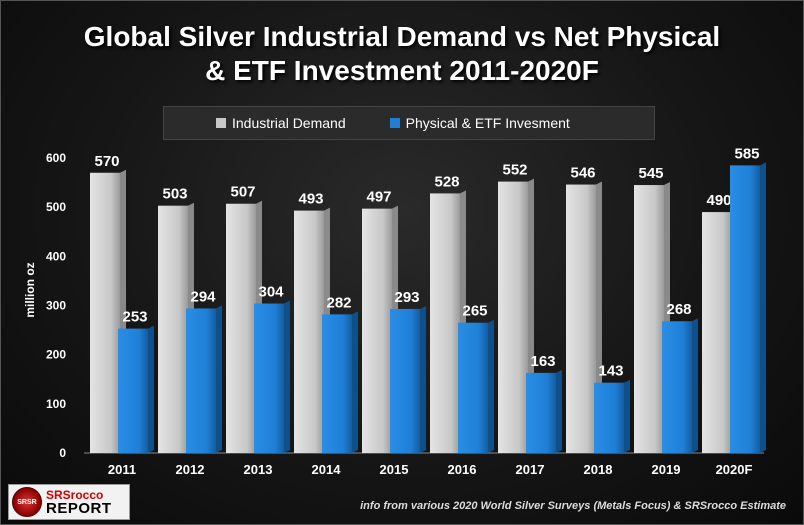  I want to click on data-label-industrial: 546, so click(582, 173).